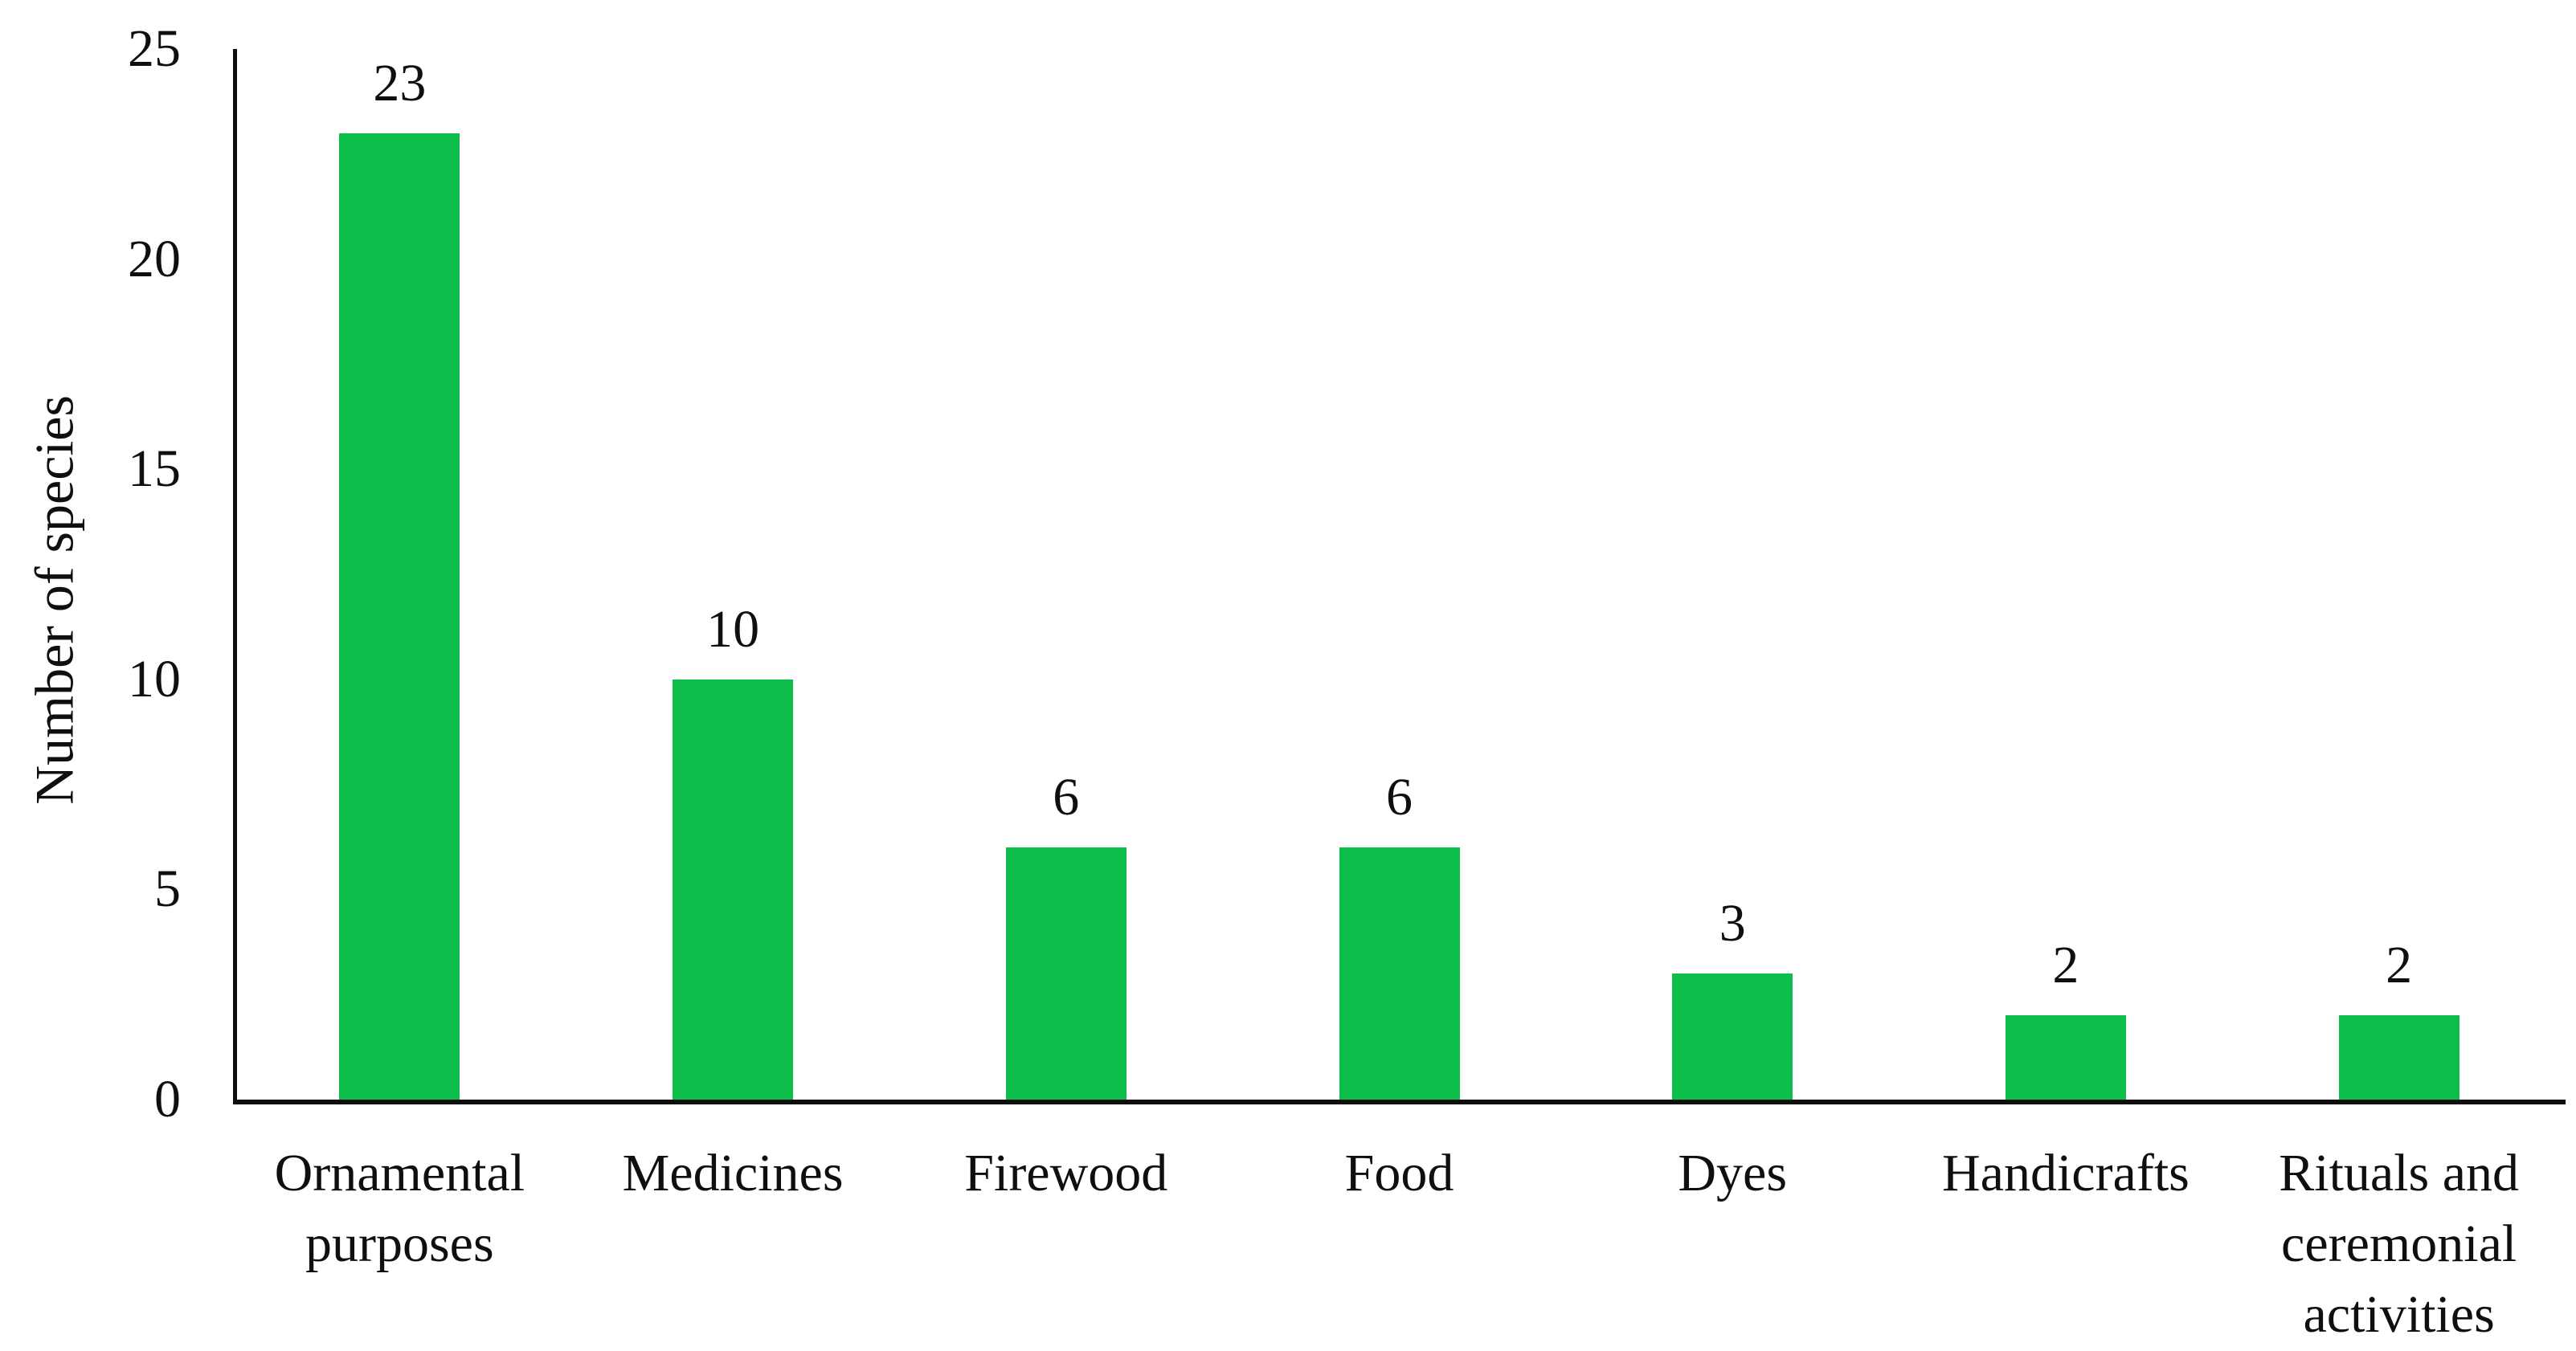  I want to click on x-category-label: Rituals and ceremonial activities, so click(2399, 1244).